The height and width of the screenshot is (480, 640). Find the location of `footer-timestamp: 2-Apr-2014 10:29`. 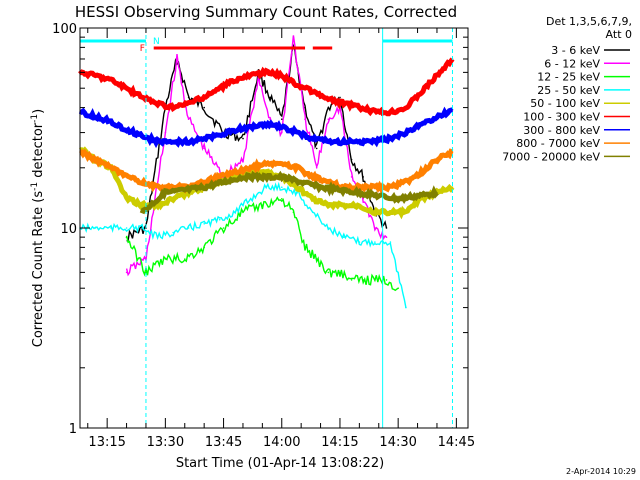

footer-timestamp: 2-Apr-2014 10:29 is located at coordinates (601, 471).